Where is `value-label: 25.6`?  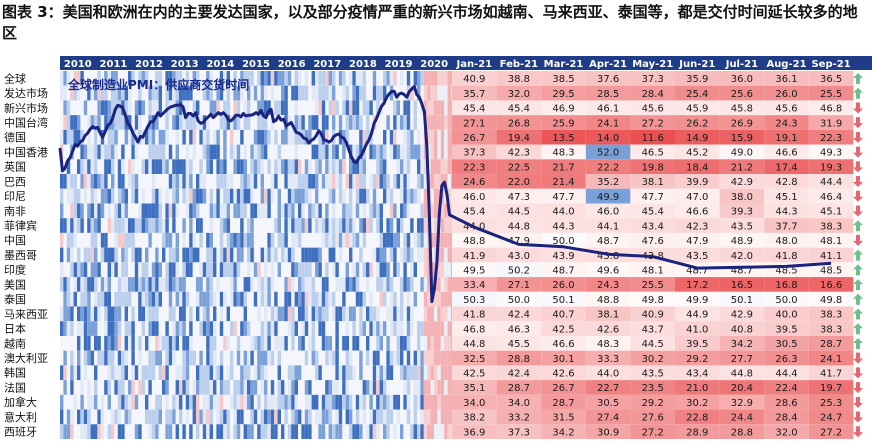
value-label: 25.6 is located at coordinates (742, 94).